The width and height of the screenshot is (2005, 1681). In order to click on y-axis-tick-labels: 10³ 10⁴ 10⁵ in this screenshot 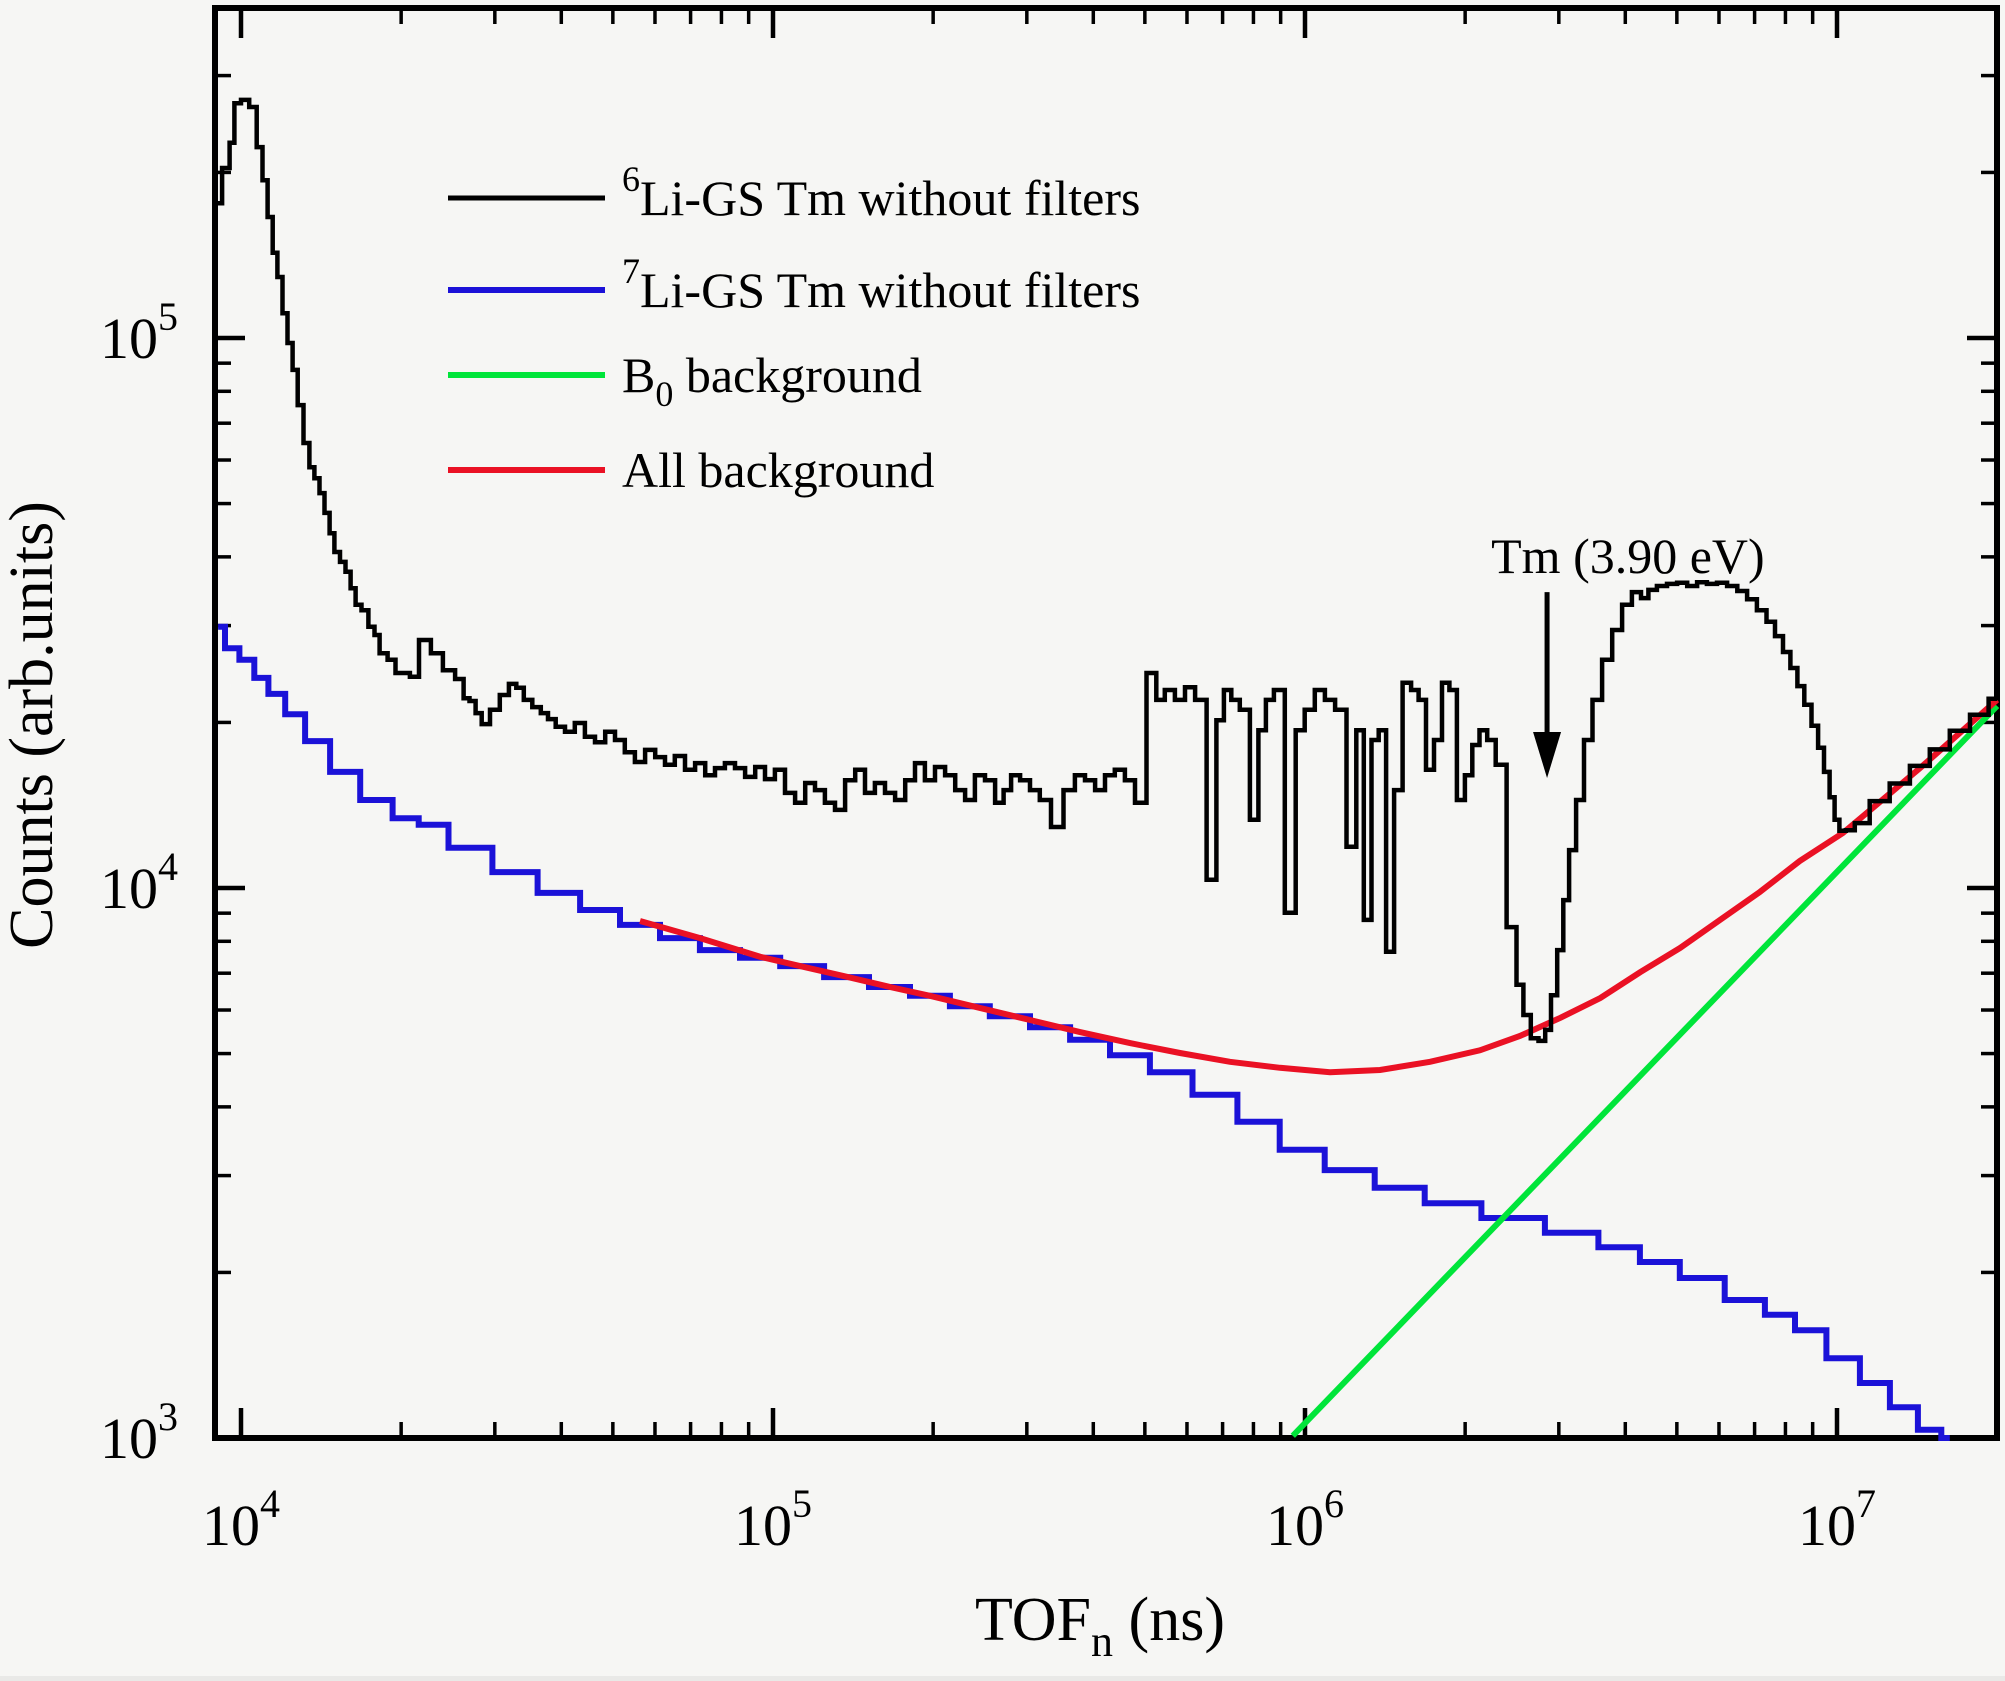, I will do `click(139, 882)`.